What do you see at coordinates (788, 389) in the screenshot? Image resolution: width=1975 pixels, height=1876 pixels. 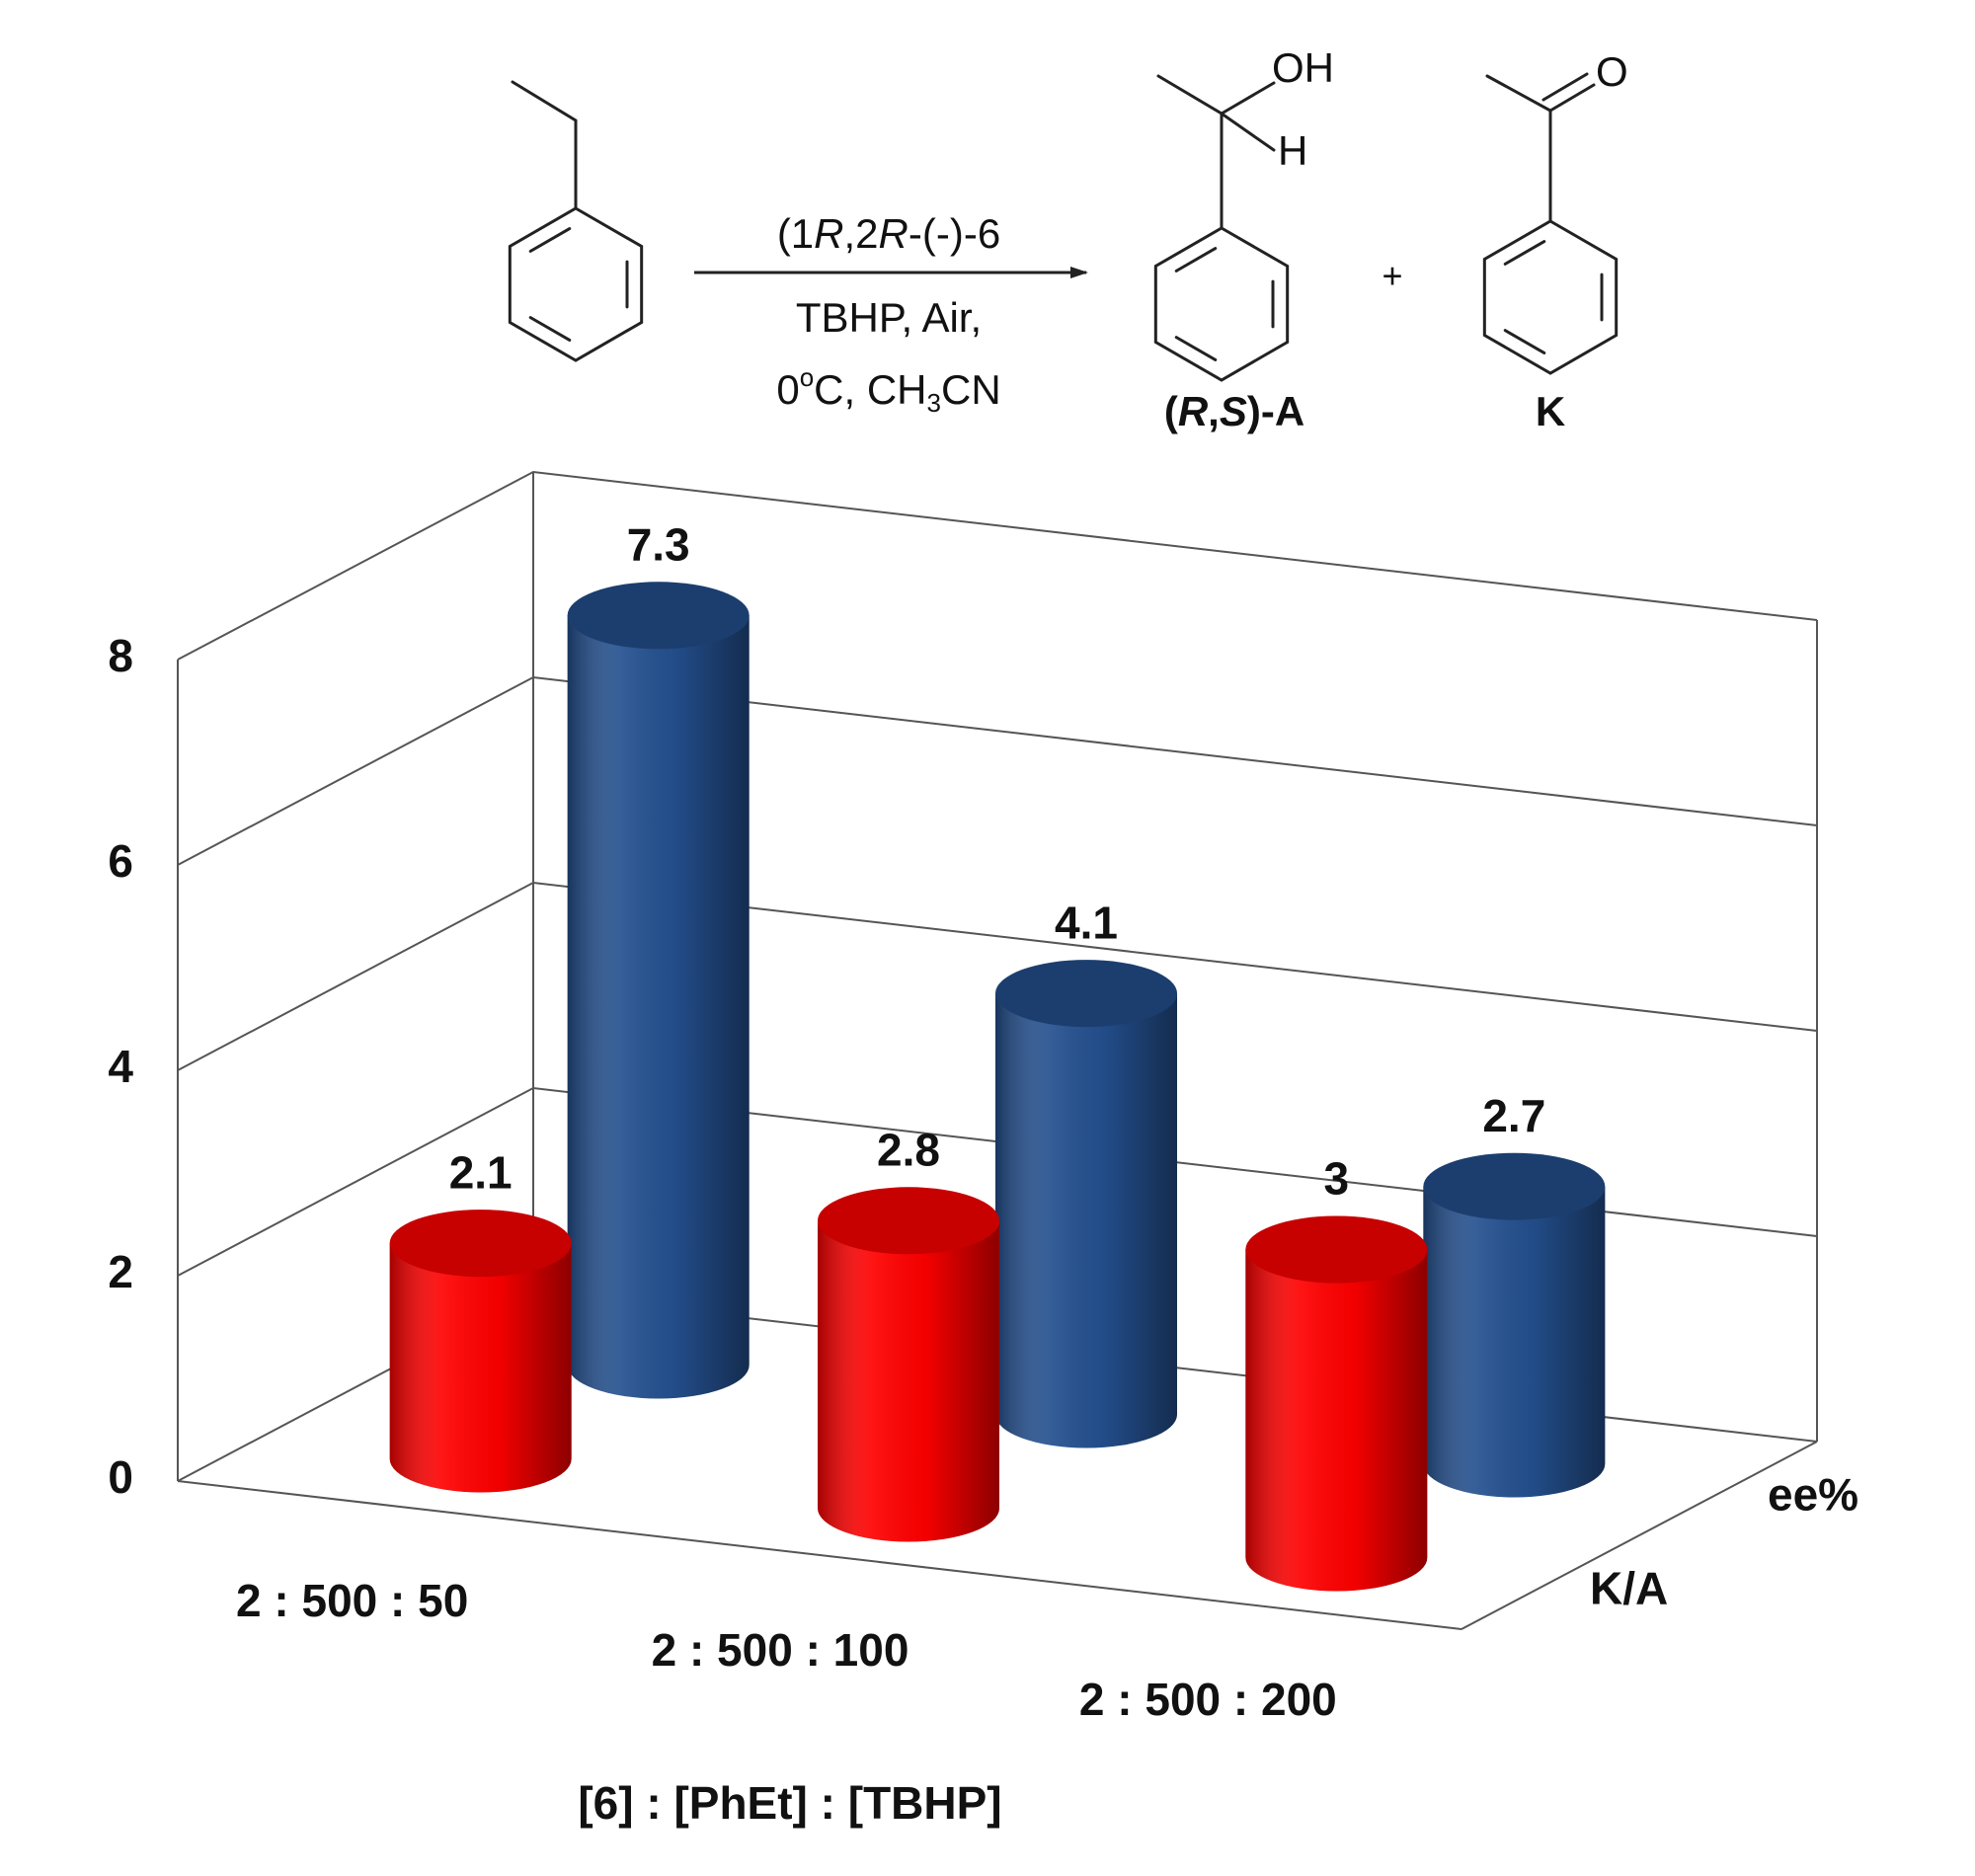 I see `text-run: 0` at bounding box center [788, 389].